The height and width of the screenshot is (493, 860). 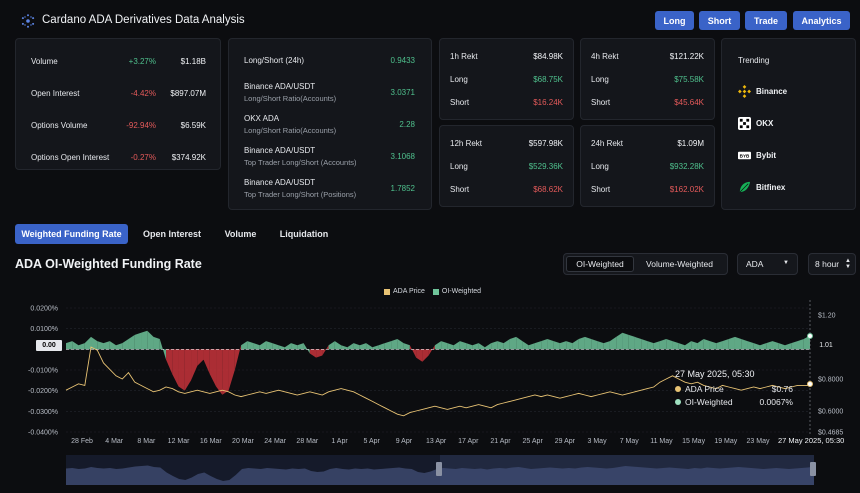 I want to click on rekt-total: $1.09M, so click(x=690, y=143).